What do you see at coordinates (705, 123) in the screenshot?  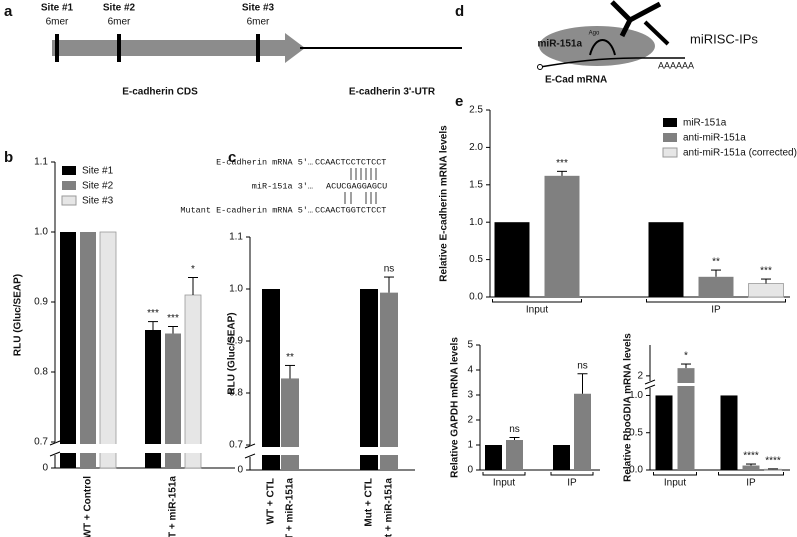 I see `legend-label: miR-151a` at bounding box center [705, 123].